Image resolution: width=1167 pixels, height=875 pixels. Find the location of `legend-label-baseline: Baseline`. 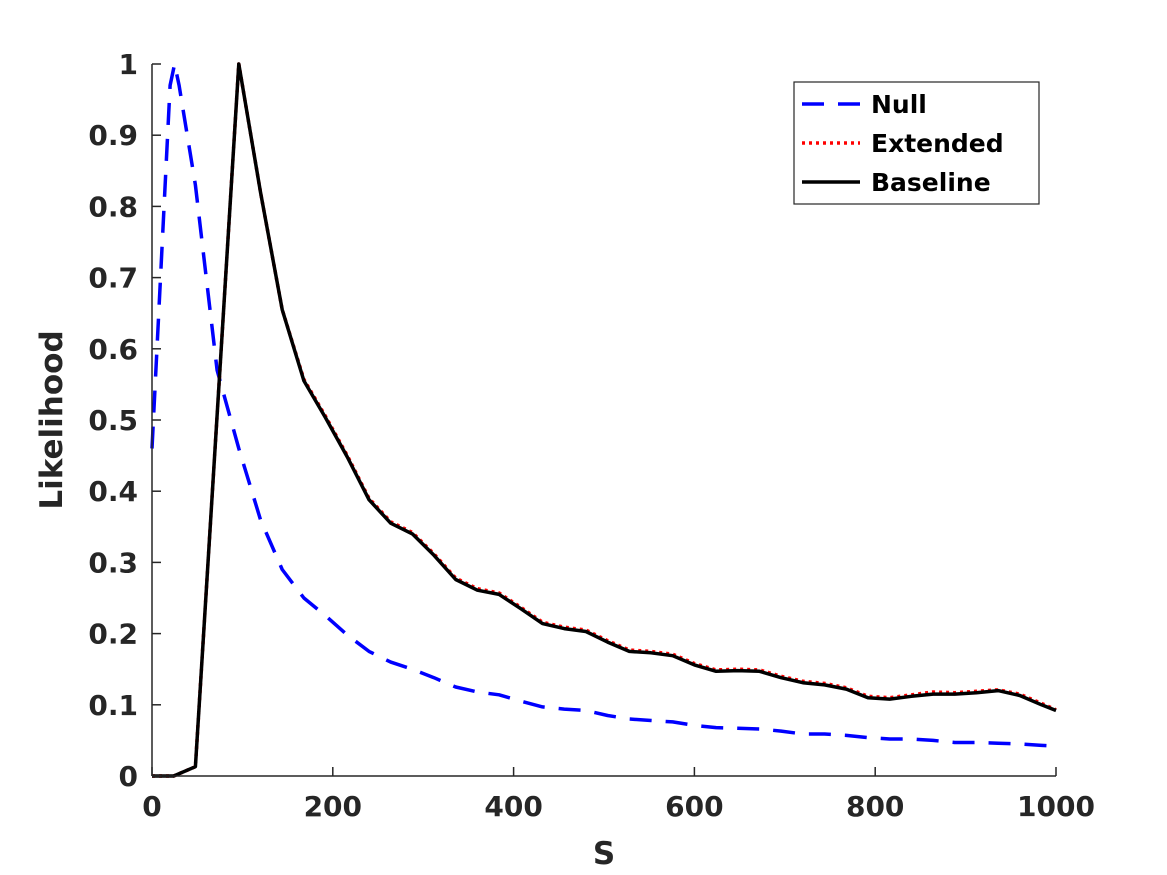

legend-label-baseline: Baseline is located at coordinates (931, 182).